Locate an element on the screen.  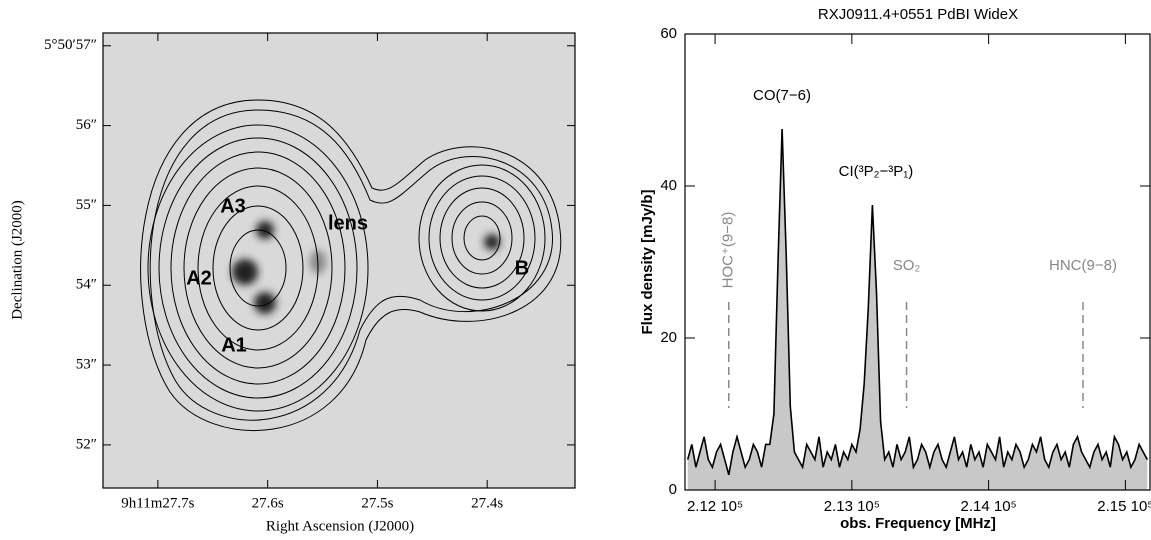
annotation: B is located at coordinates (522, 268).